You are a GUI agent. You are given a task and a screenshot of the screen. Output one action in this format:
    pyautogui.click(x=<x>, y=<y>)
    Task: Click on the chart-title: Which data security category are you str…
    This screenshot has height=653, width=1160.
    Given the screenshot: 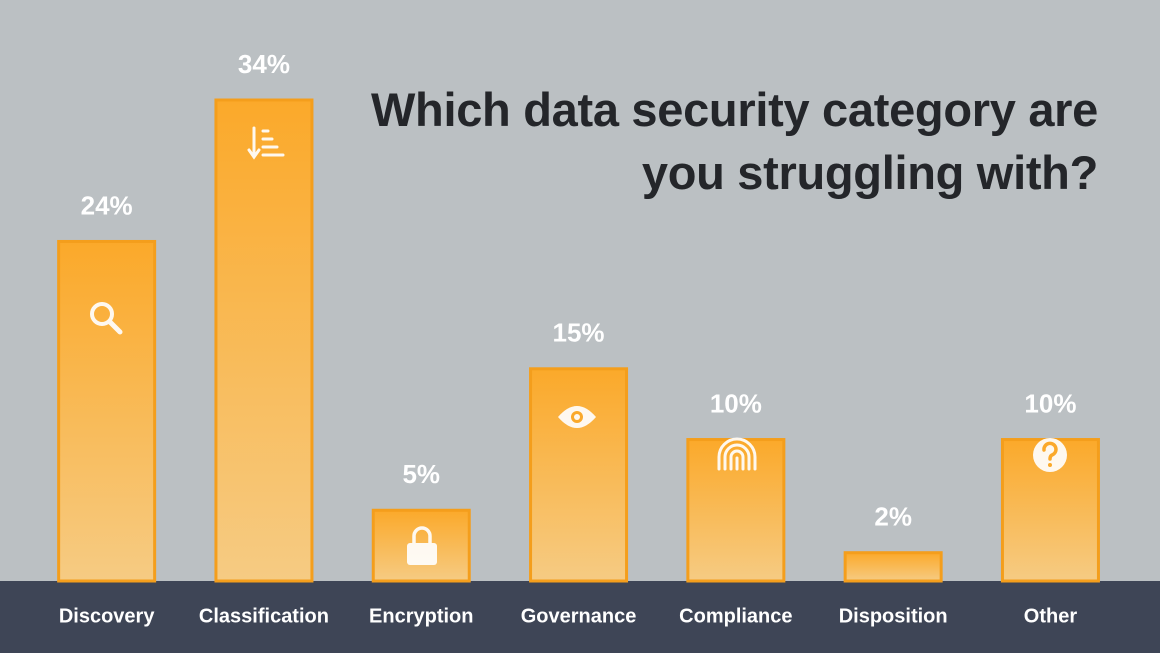 What is the action you would take?
    pyautogui.click(x=734, y=141)
    